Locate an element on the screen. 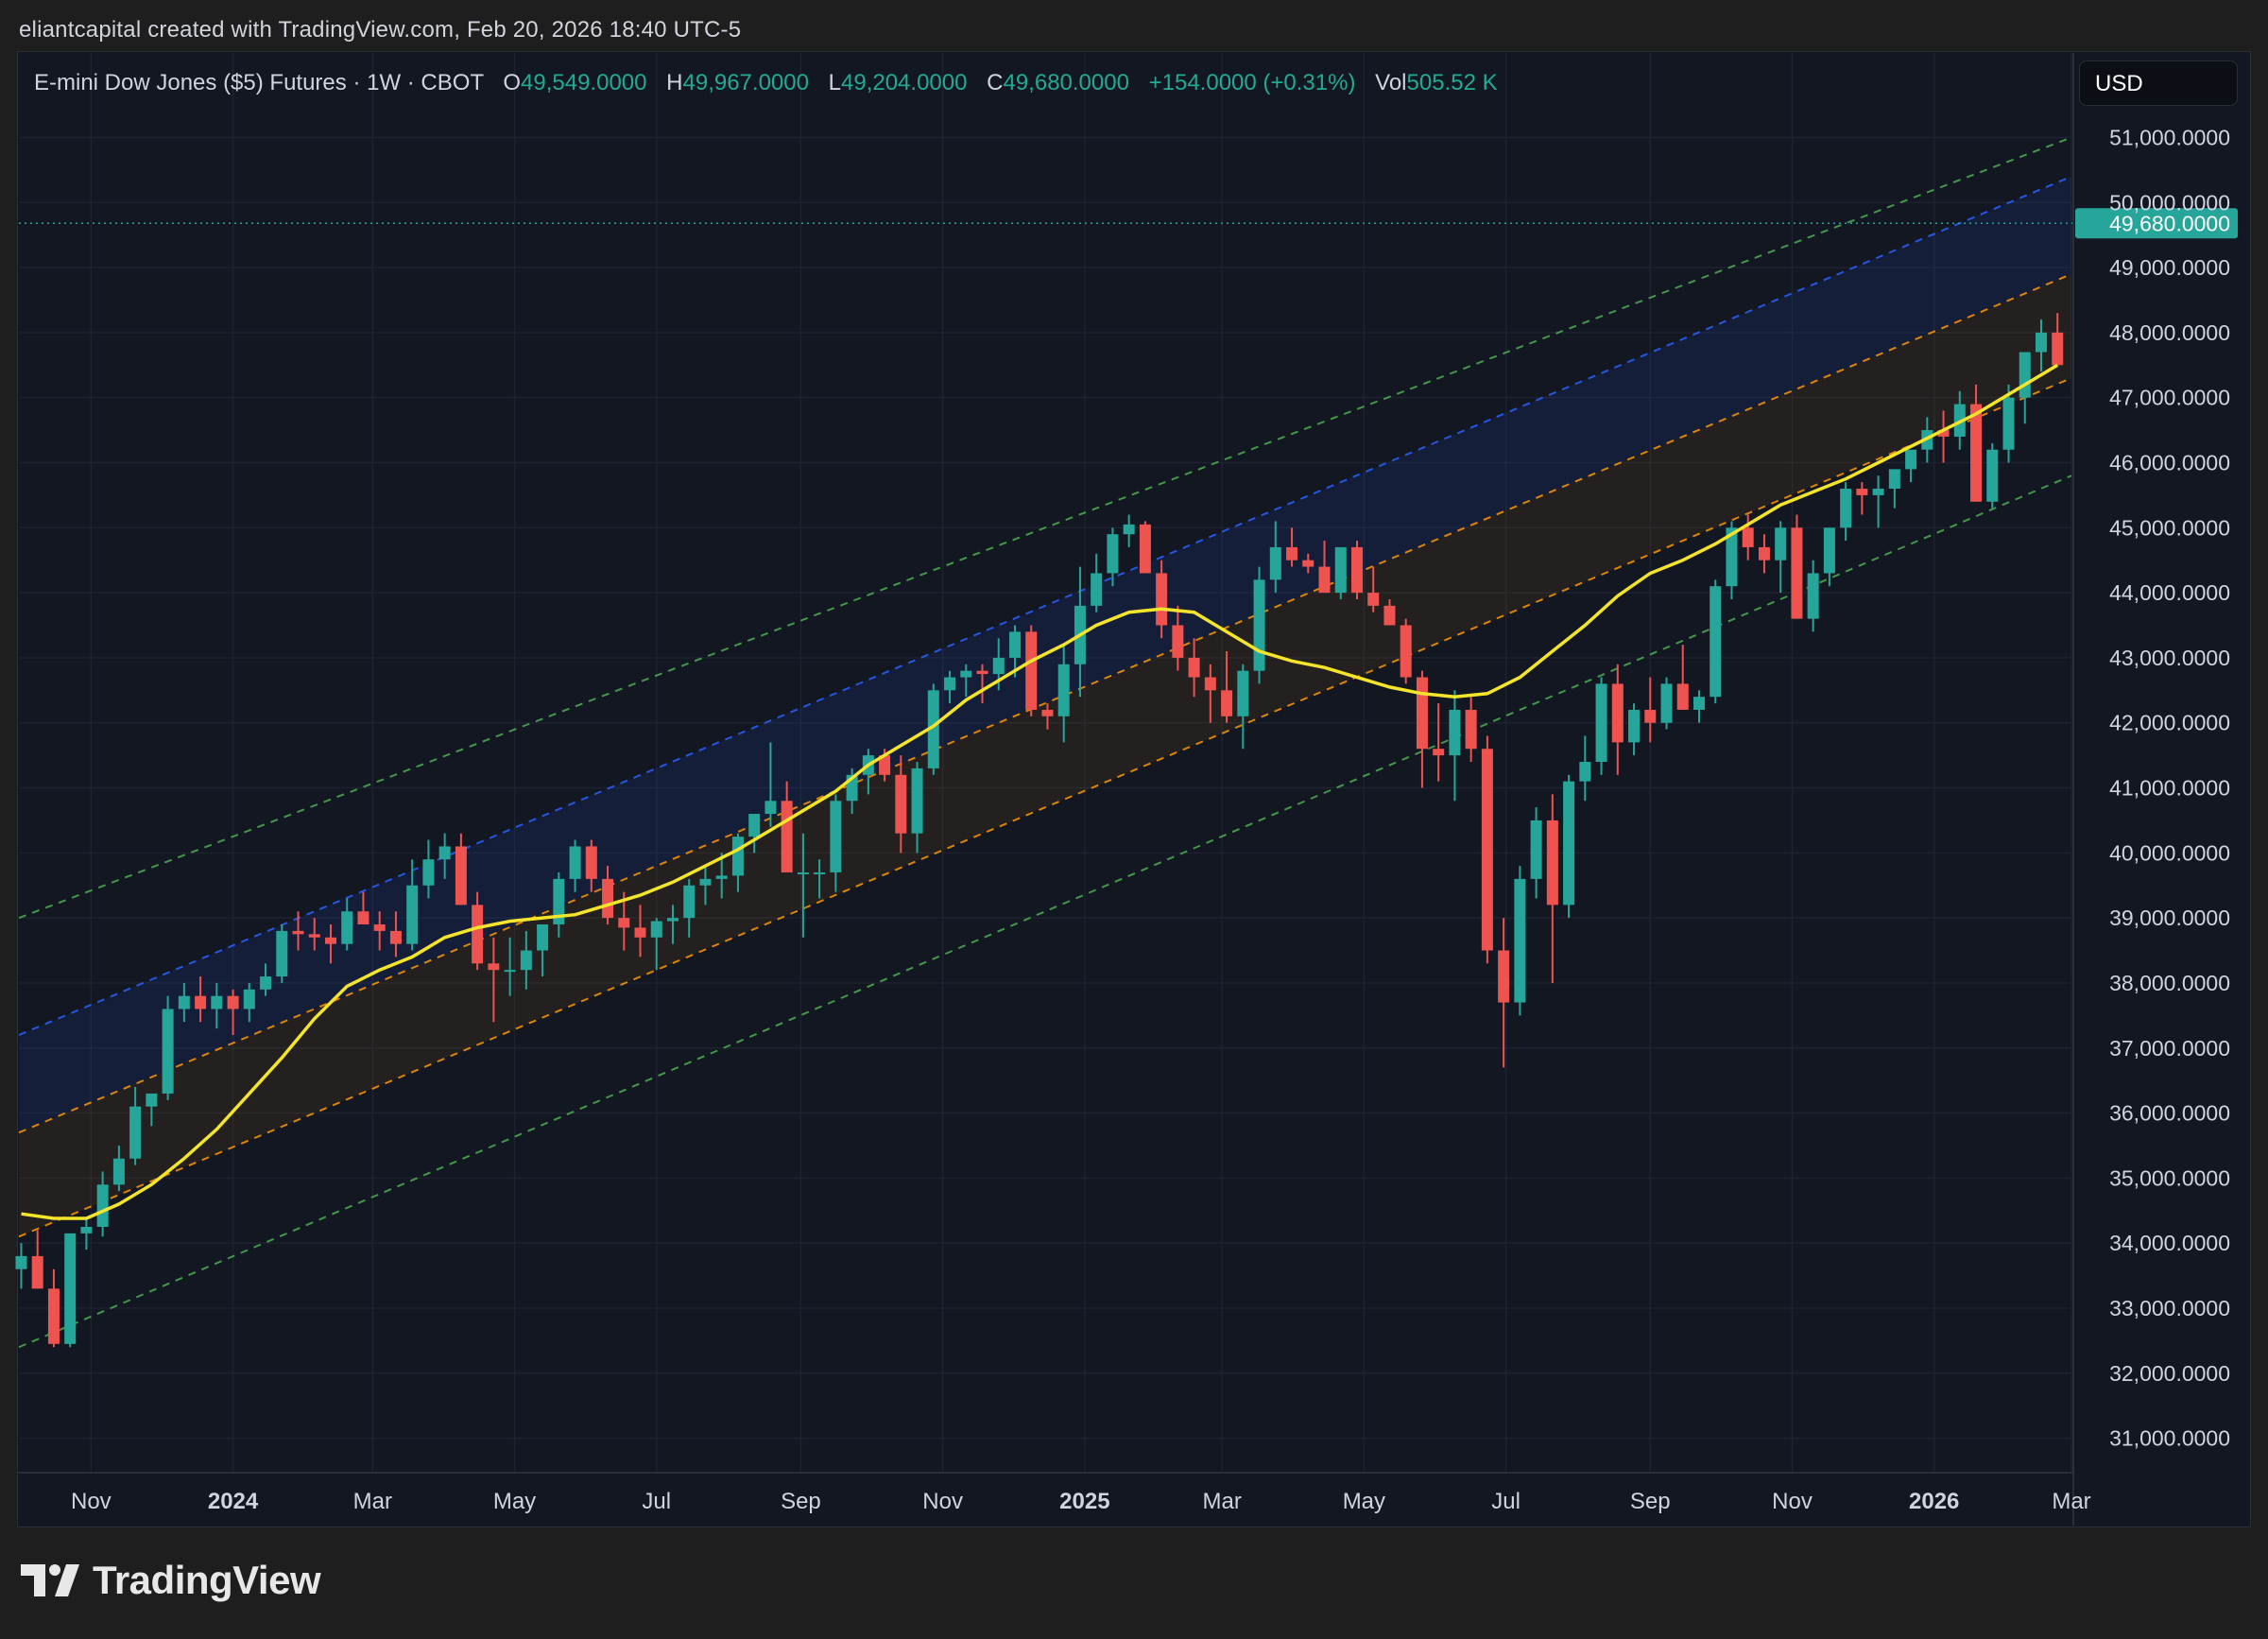 The width and height of the screenshot is (2268, 1639). high-value: 49,967.0000 is located at coordinates (745, 82).